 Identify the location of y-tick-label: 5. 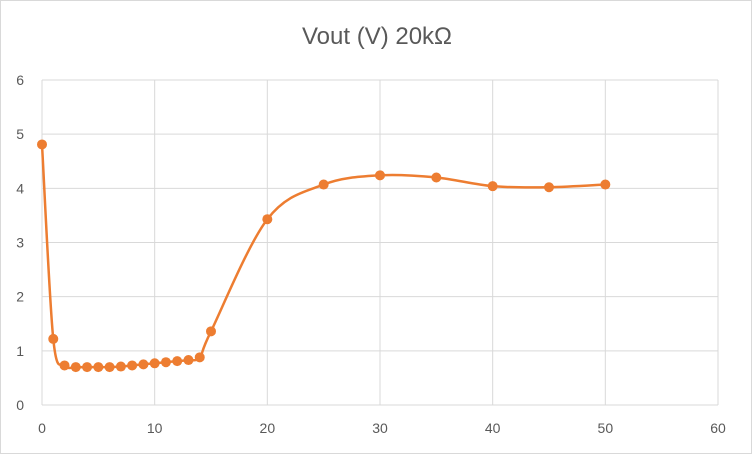
(20, 134).